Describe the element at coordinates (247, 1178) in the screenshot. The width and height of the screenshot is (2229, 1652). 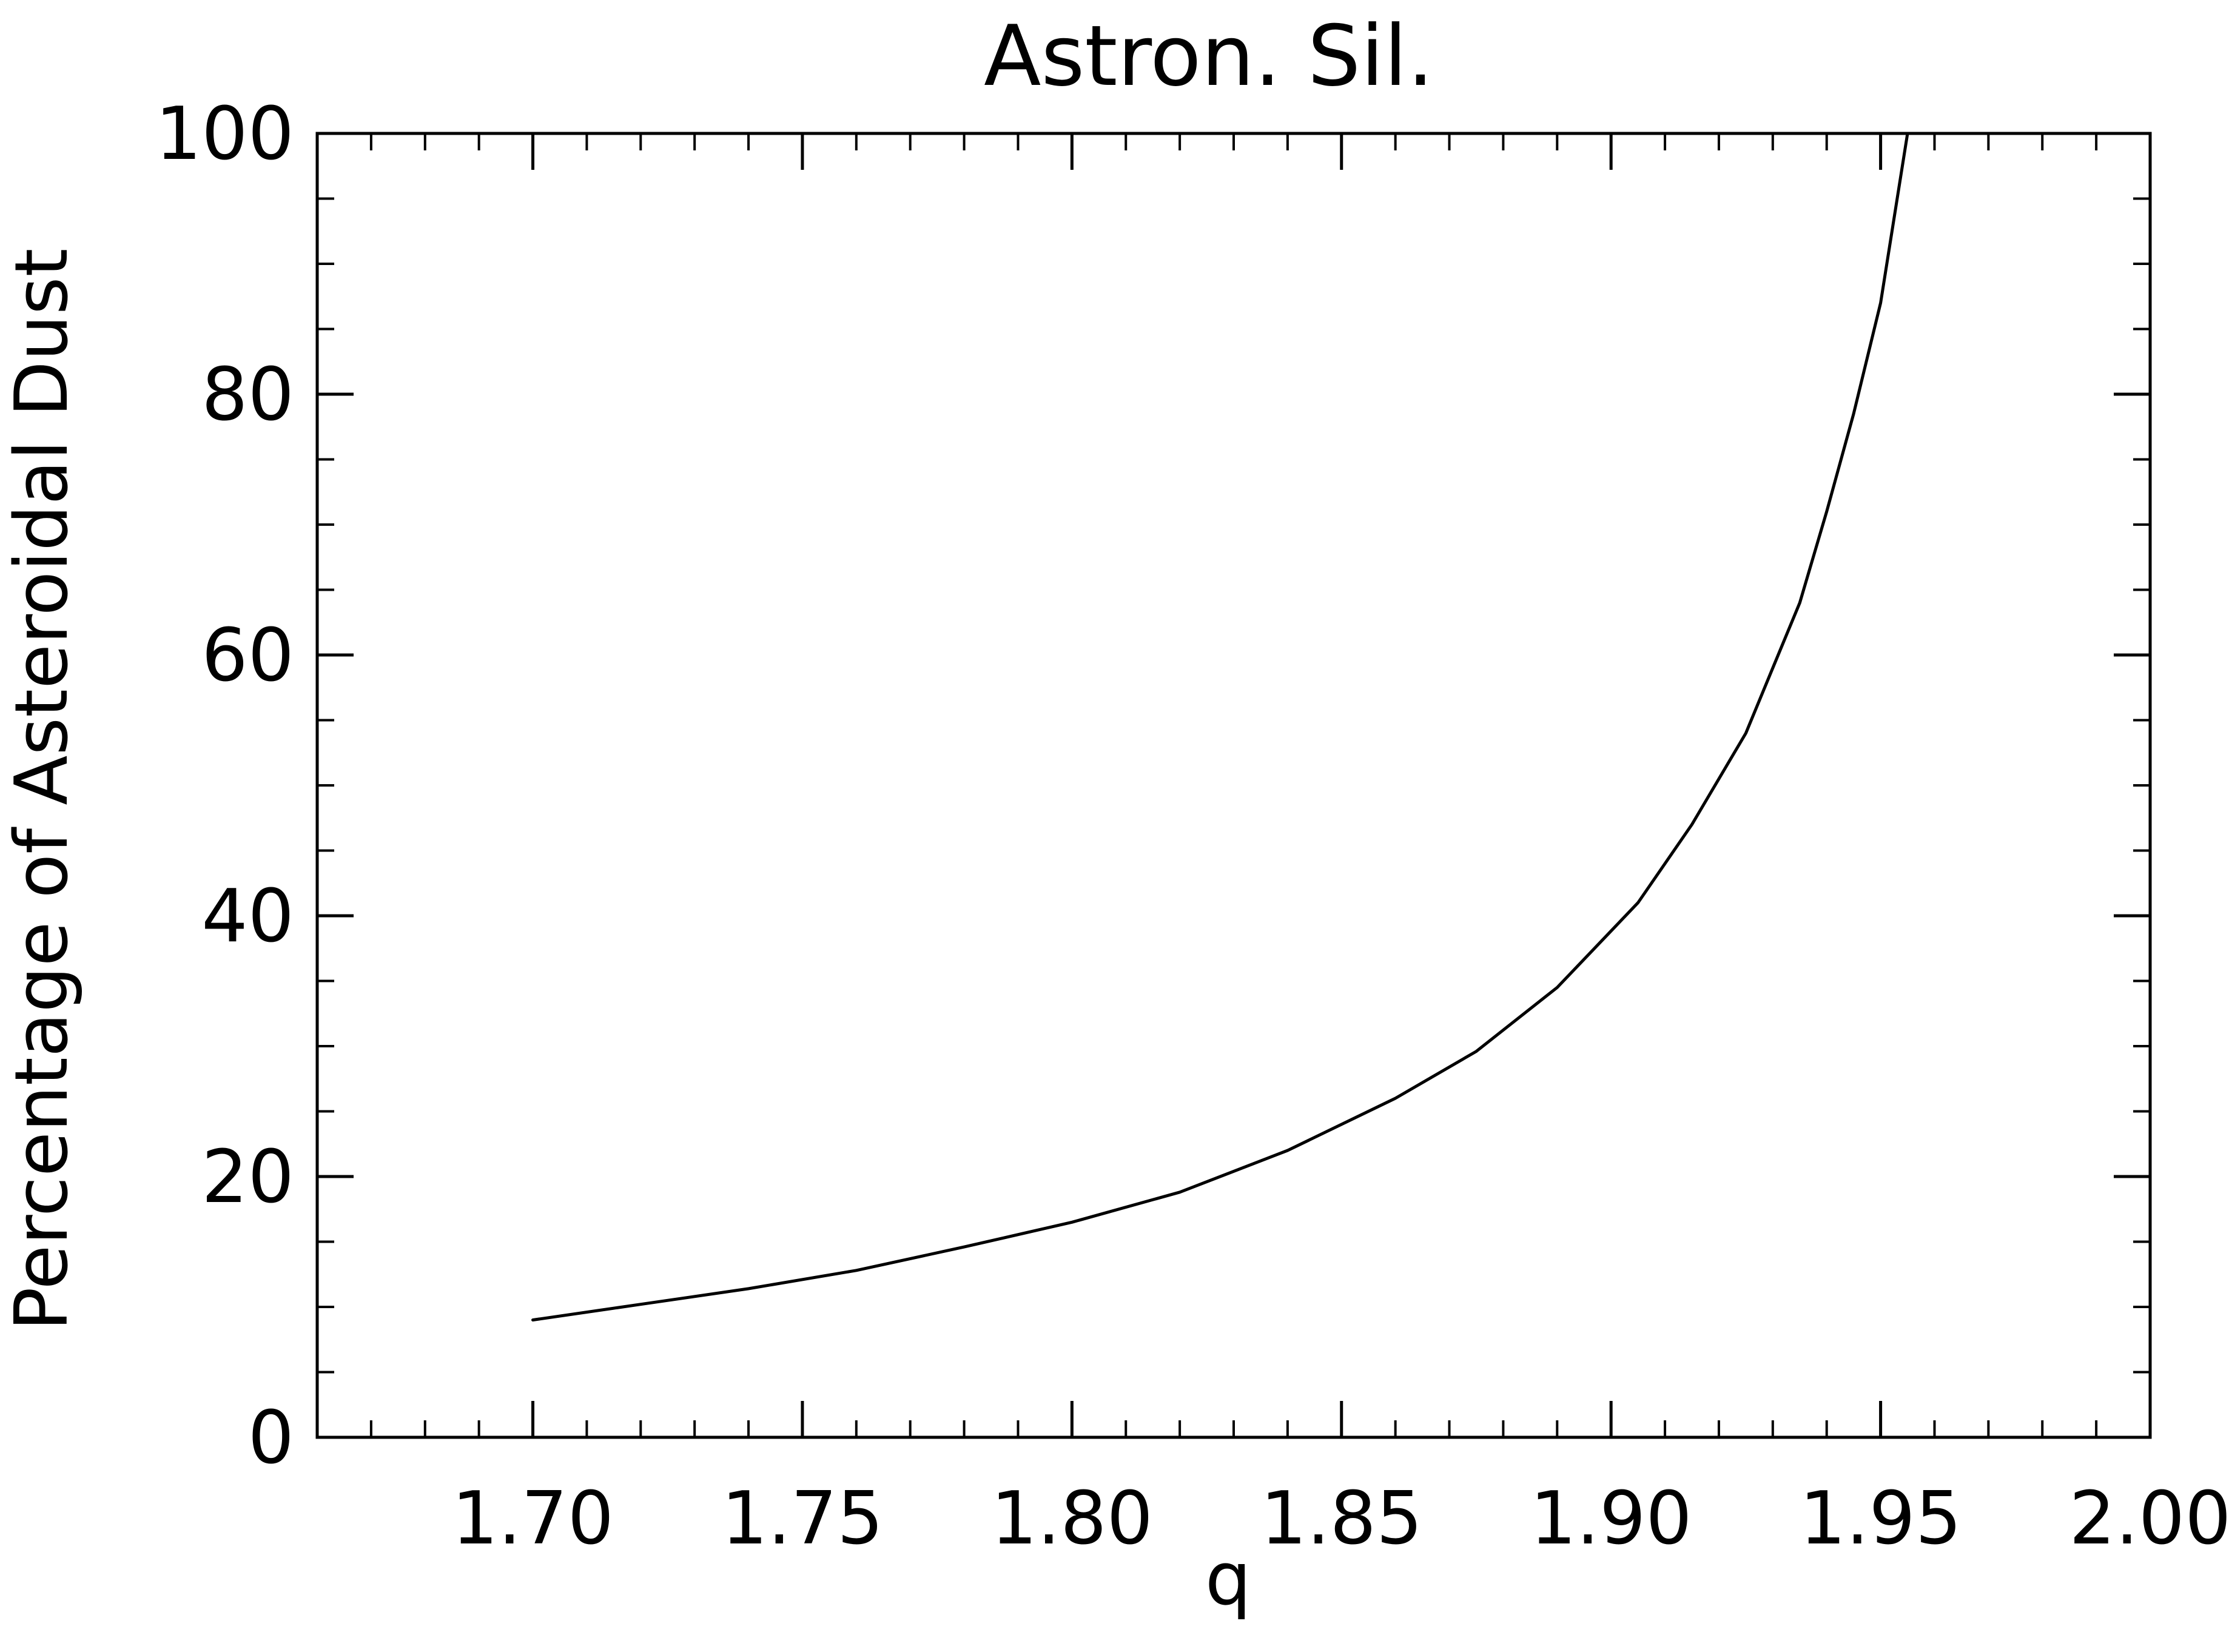
I see `y-tick-label: 20` at that location.